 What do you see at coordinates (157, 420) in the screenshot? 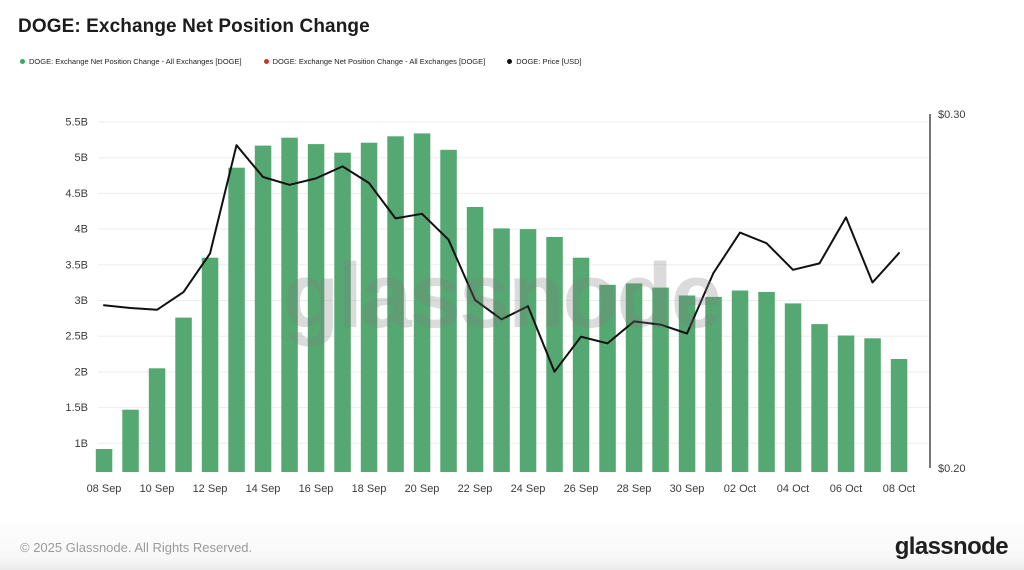
I see `bar-10-sep` at bounding box center [157, 420].